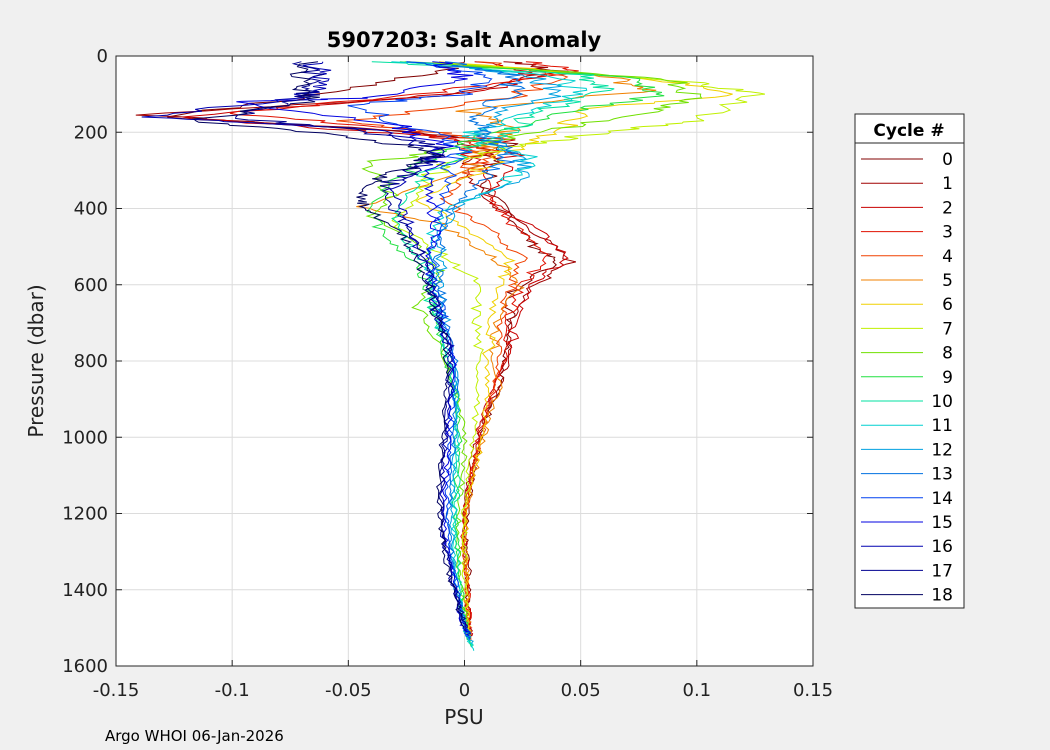 This screenshot has height=750, width=1050. Describe the element at coordinates (697, 690) in the screenshot. I see `x-tick-label: 0.1` at that location.